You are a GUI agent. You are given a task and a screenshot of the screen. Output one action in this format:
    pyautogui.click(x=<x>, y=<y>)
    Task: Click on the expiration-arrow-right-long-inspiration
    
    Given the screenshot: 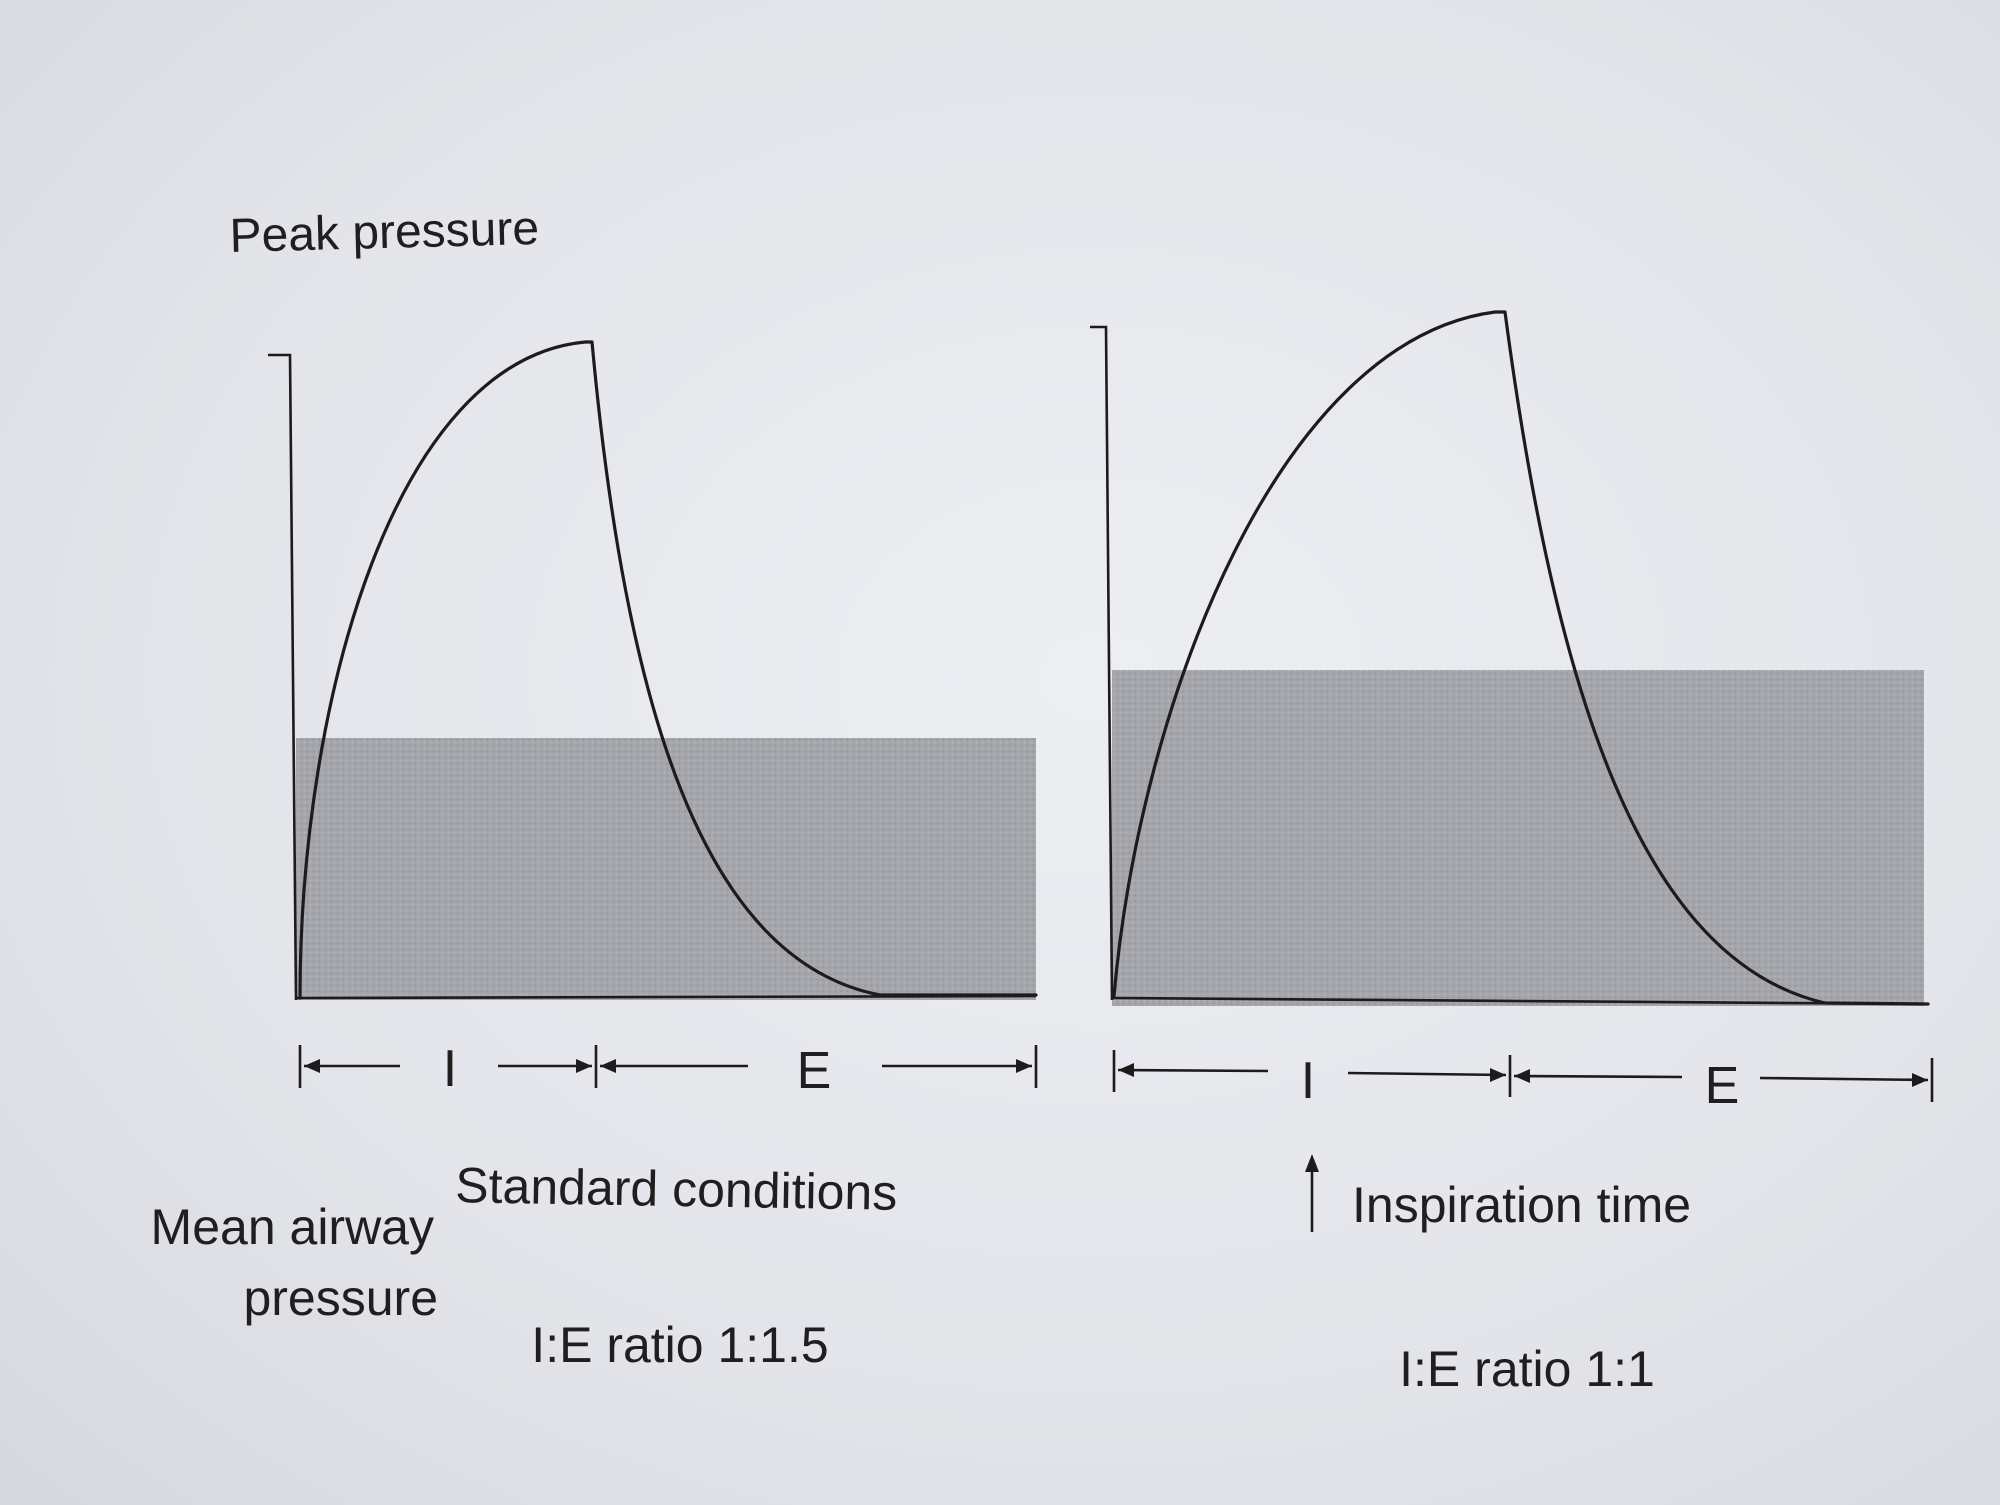 What is the action you would take?
    pyautogui.click(x=1844, y=1079)
    